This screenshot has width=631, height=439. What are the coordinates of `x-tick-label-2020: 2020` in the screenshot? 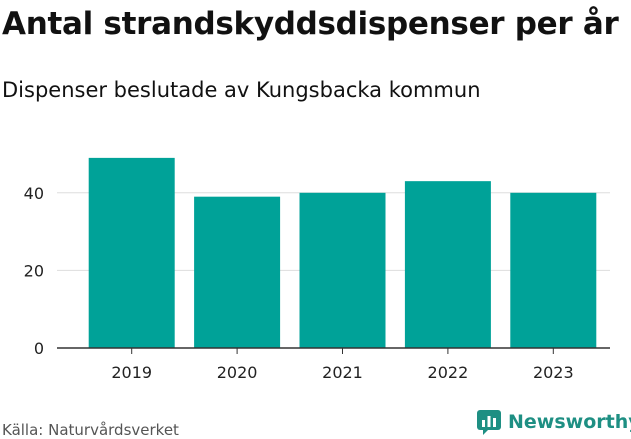 It's located at (237, 372).